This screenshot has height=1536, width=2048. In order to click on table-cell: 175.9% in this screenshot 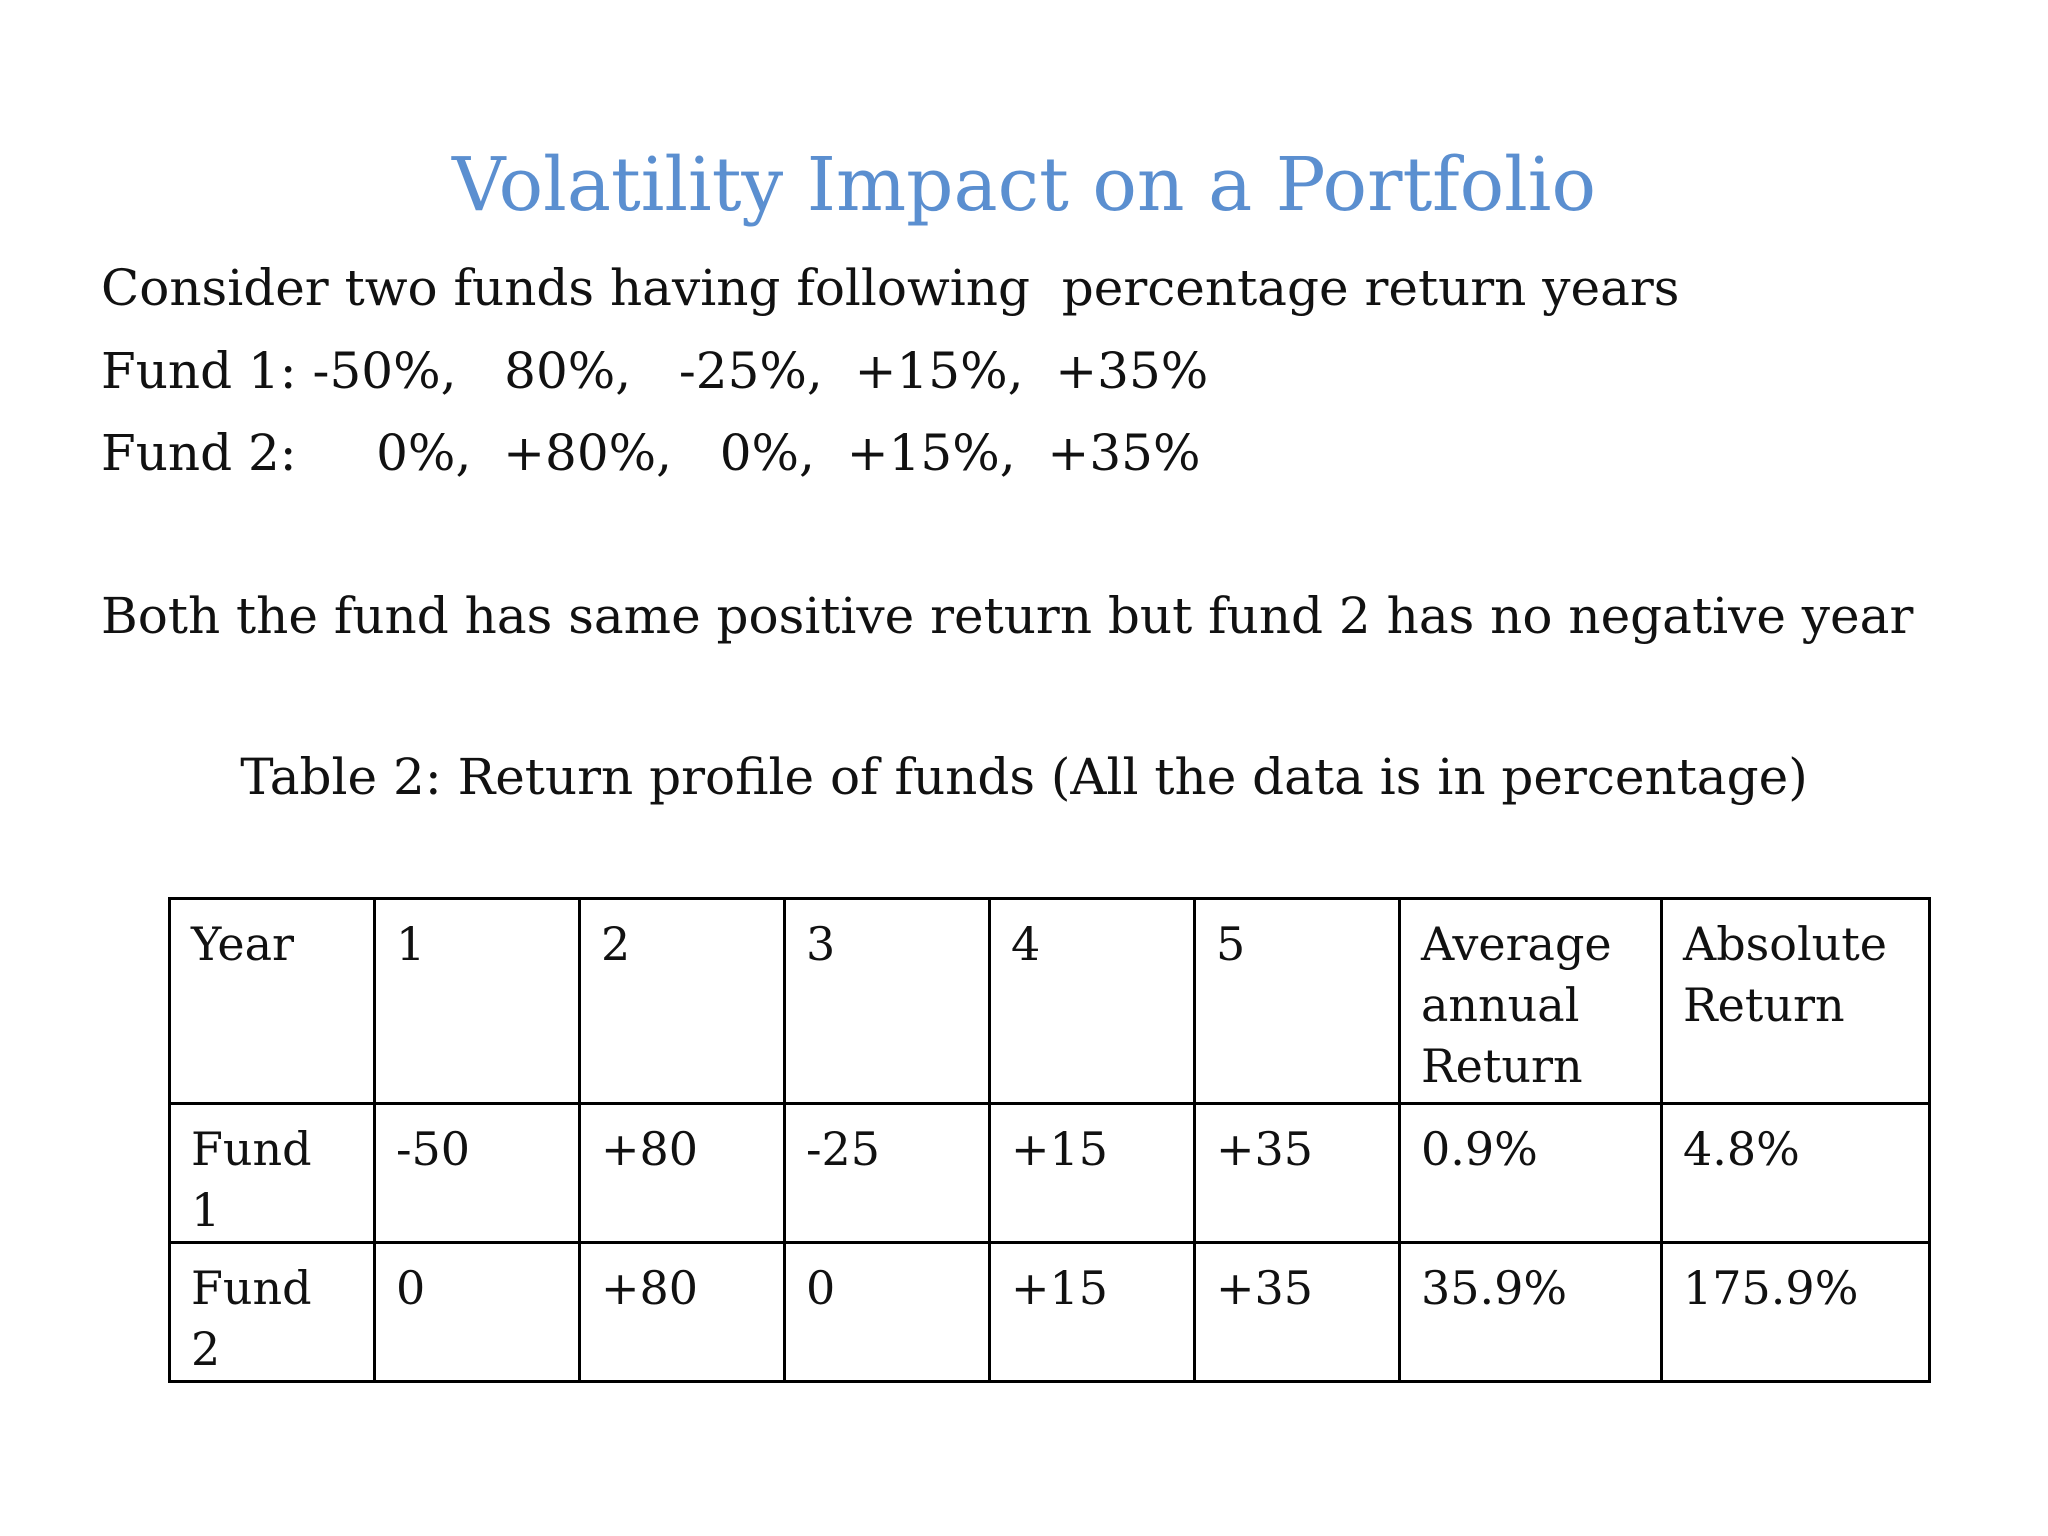, I will do `click(1795, 1312)`.